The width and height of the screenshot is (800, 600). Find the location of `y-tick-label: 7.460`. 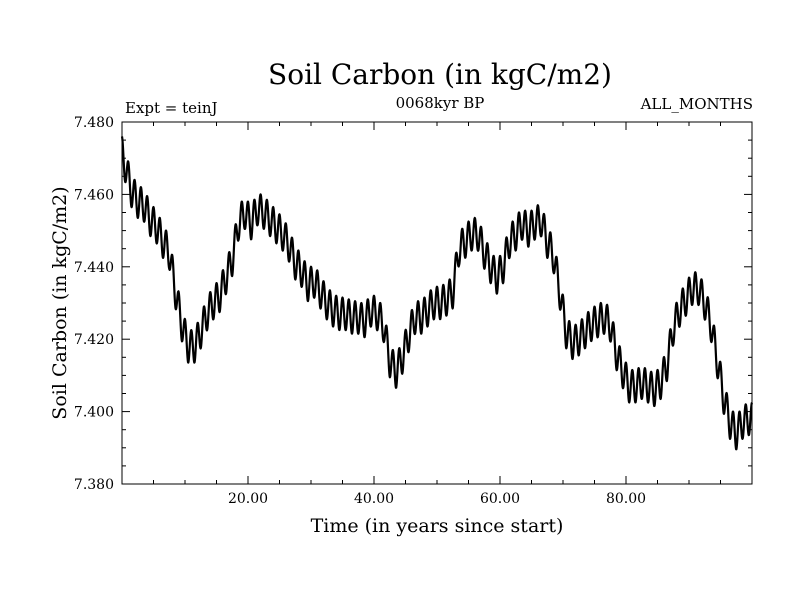

y-tick-label: 7.460 is located at coordinates (94, 195).